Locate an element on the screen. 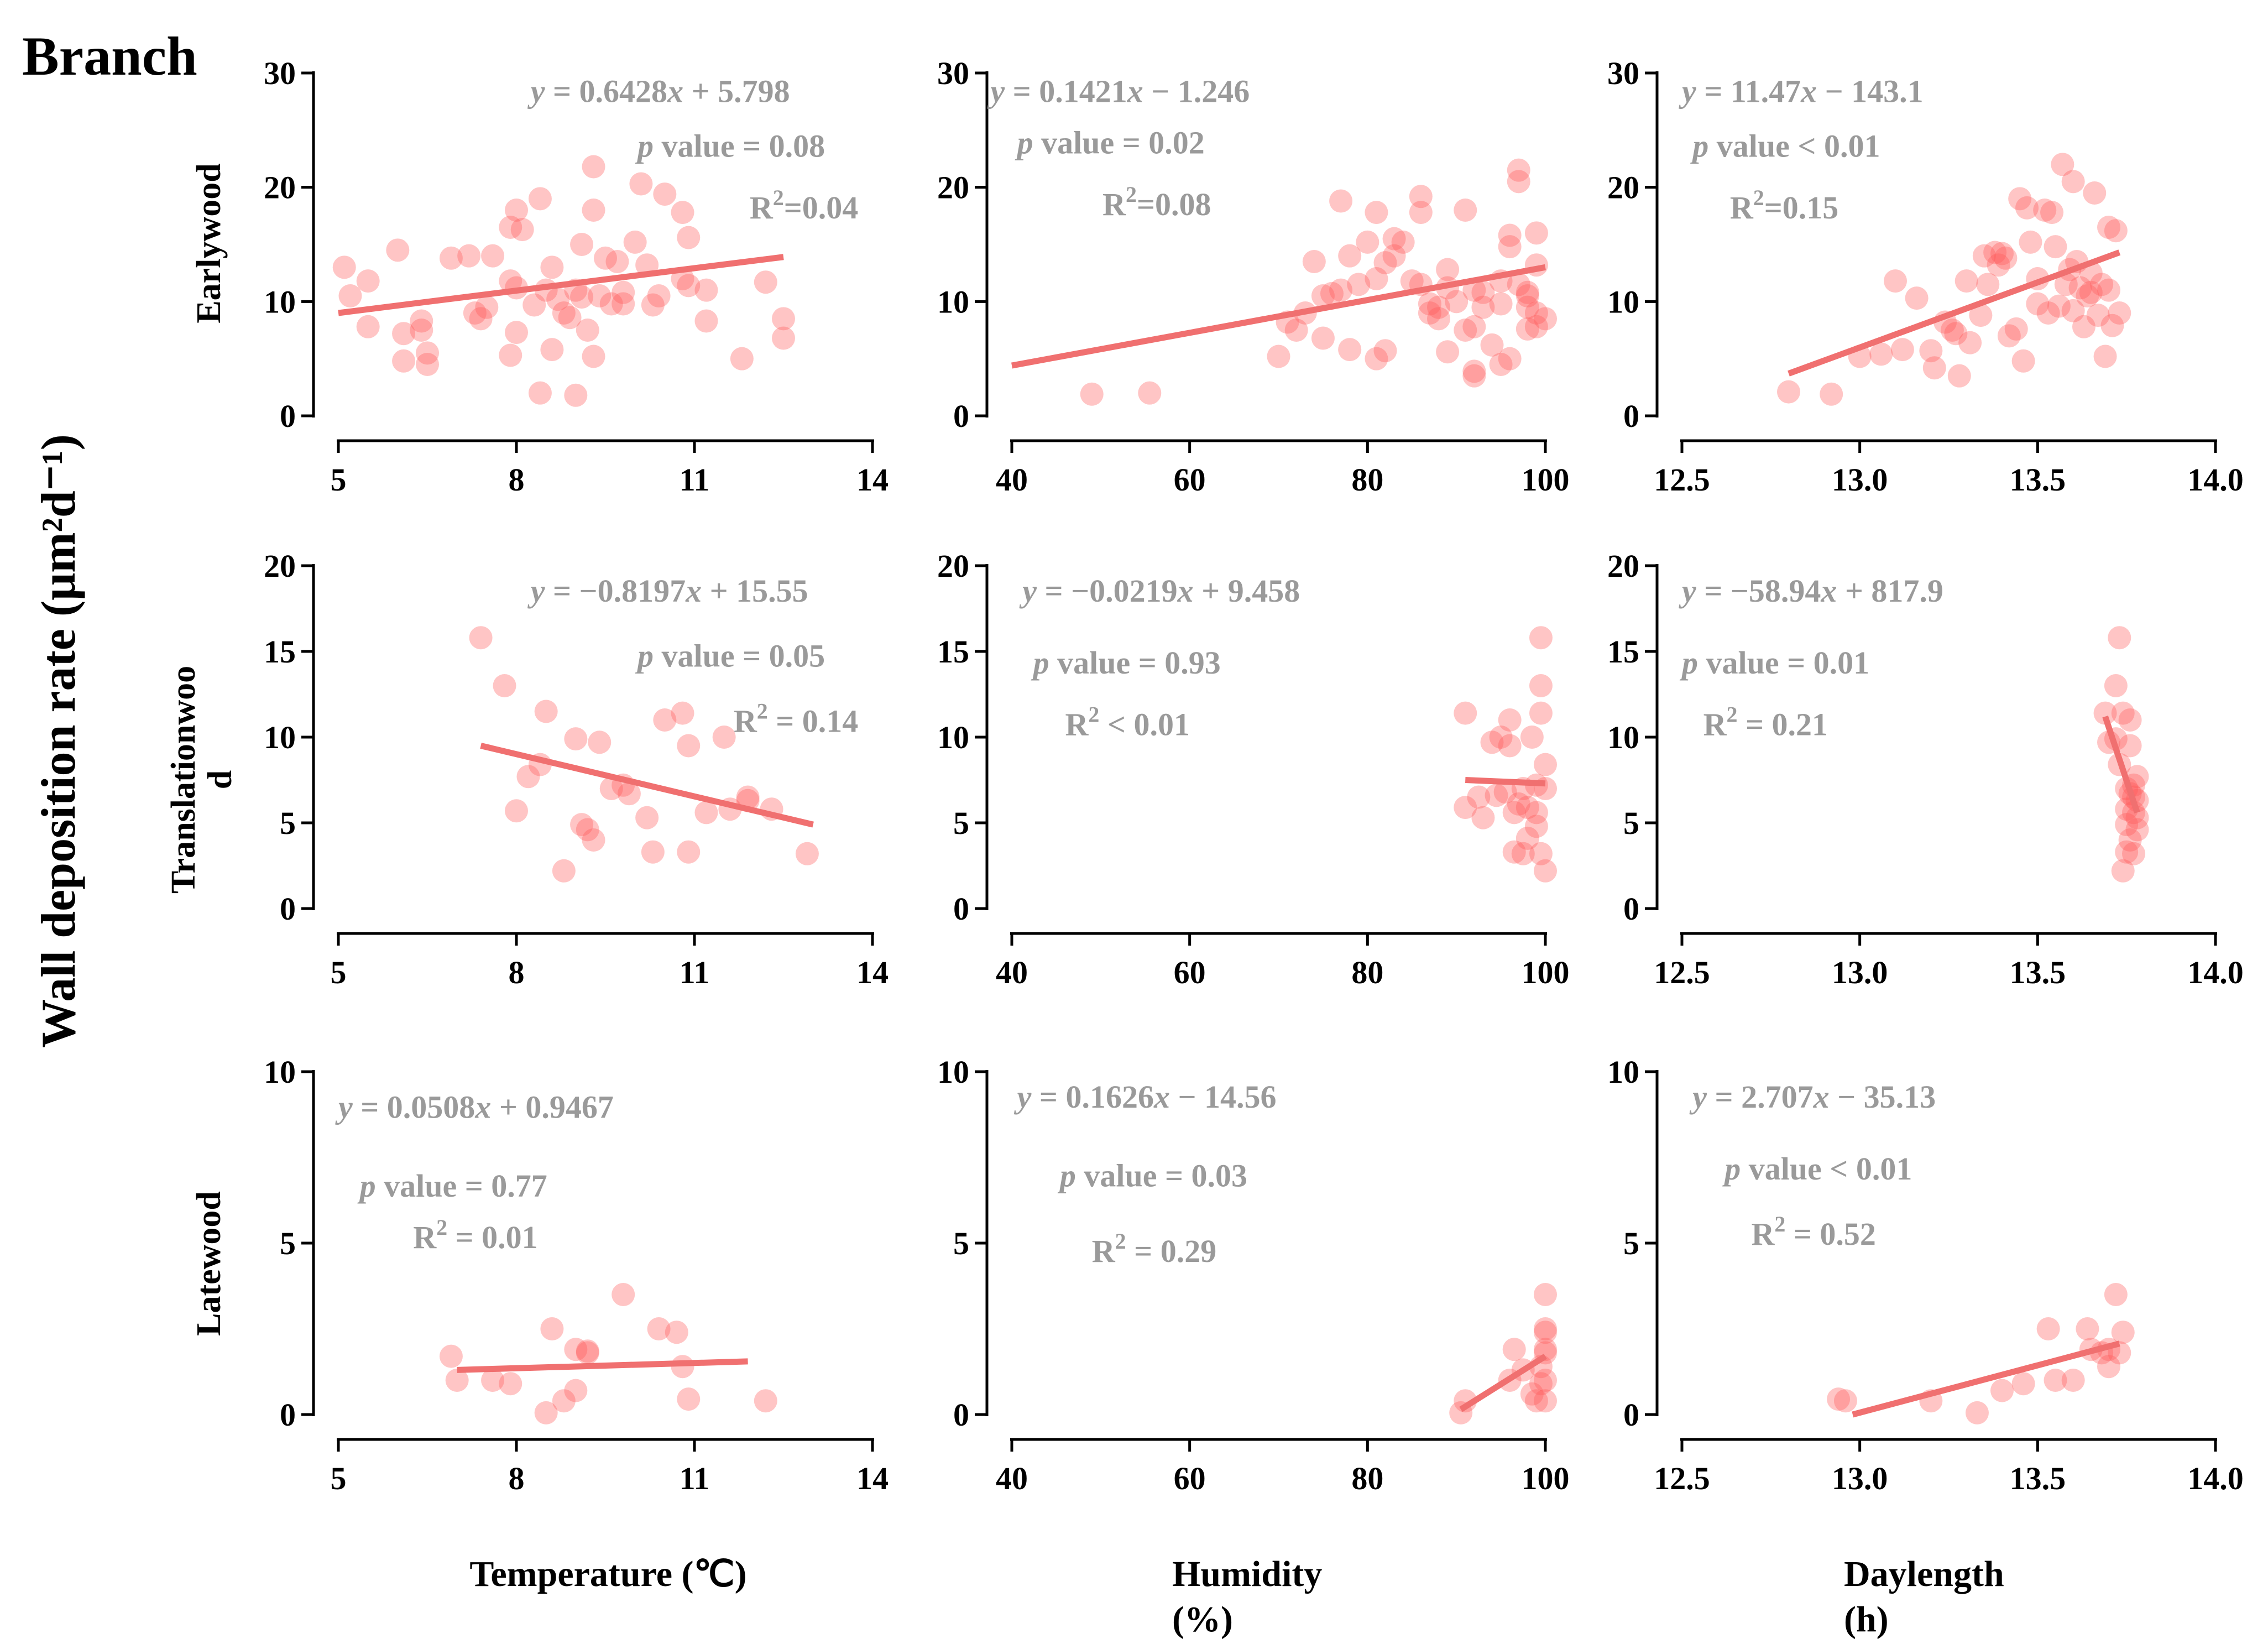  x-tick-label: 14.0 is located at coordinates (2215, 480).